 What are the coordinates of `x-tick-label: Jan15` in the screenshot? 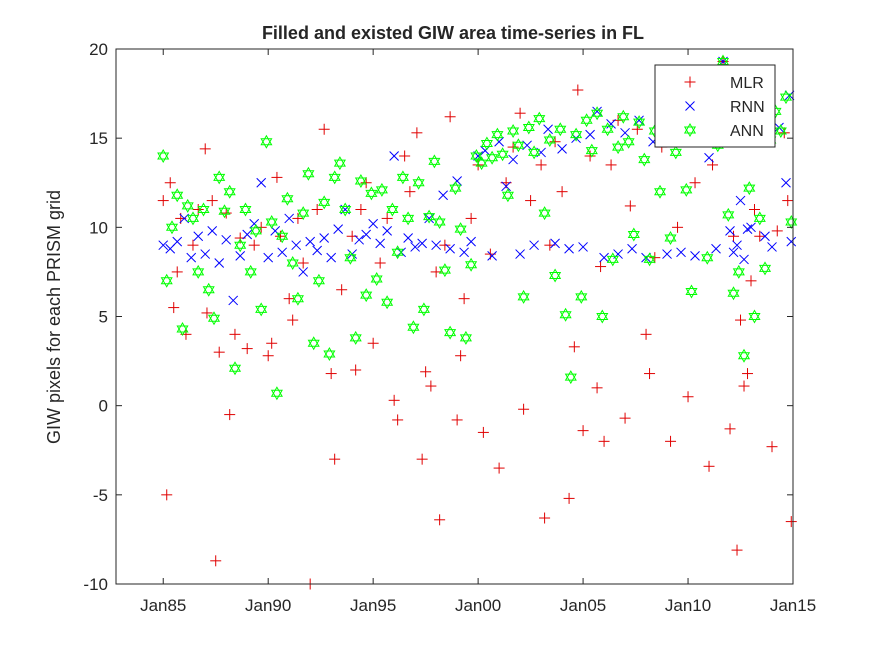 It's located at (793, 605).